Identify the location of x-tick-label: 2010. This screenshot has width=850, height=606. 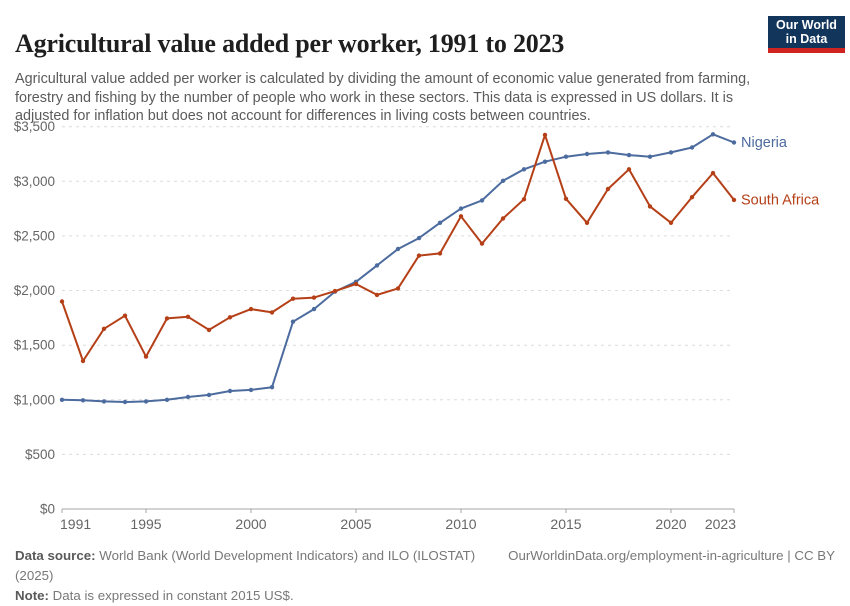
(460, 524).